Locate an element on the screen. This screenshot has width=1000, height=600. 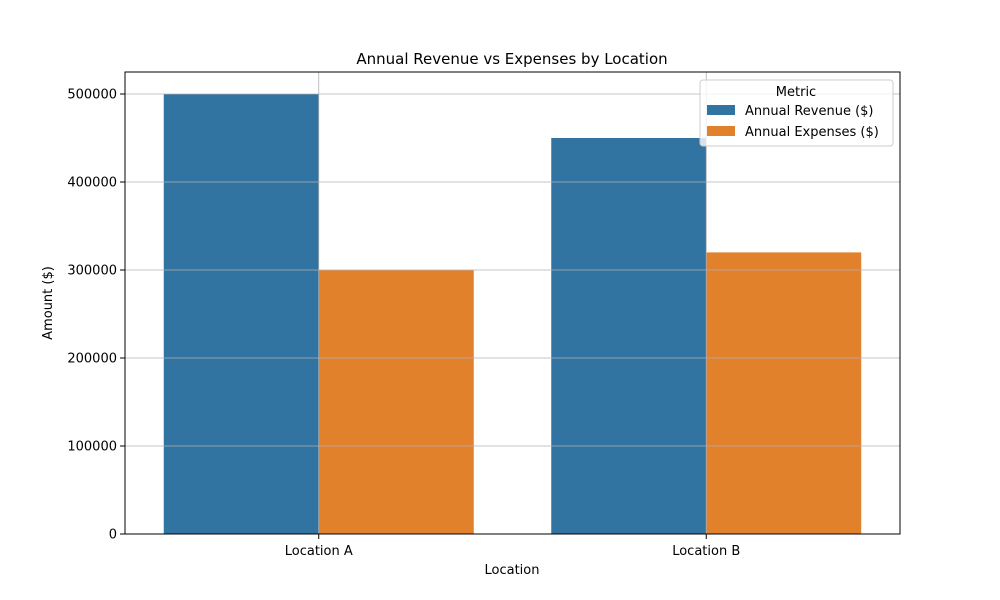
legend-entry: Annual Revenue ($) is located at coordinates (809, 111).